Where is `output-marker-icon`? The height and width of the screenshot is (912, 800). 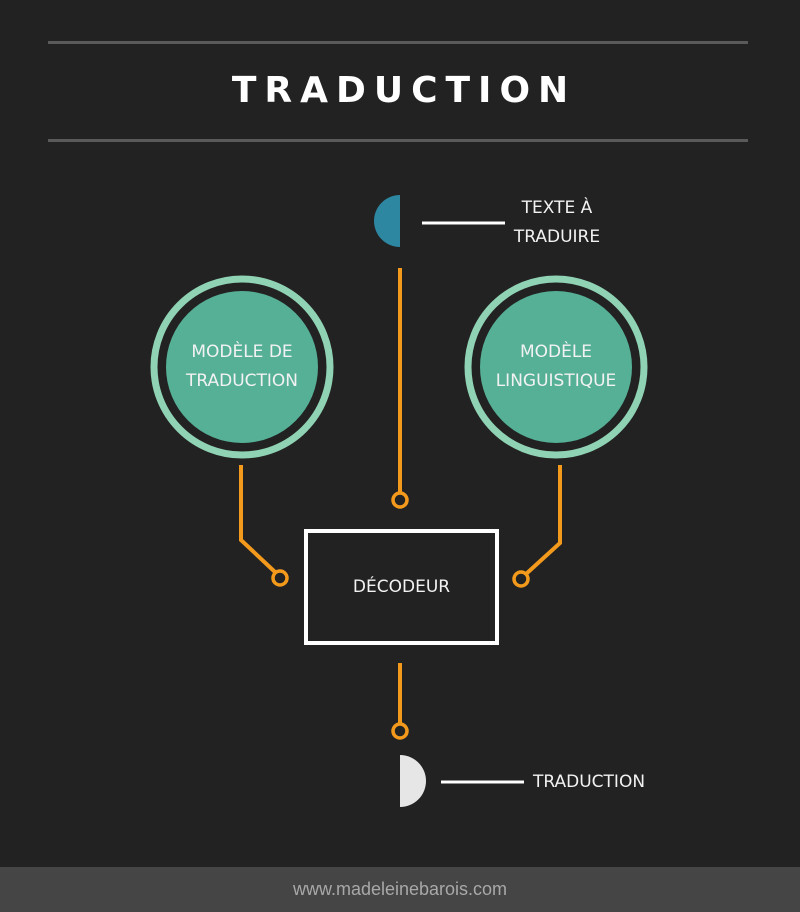
output-marker-icon is located at coordinates (413, 781).